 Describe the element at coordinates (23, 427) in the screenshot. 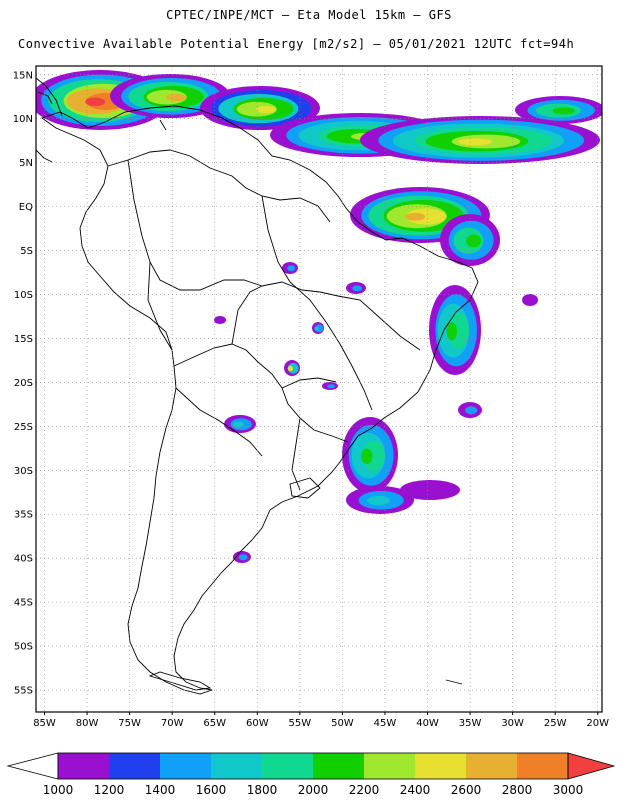

I see `lat-label: 25S` at that location.